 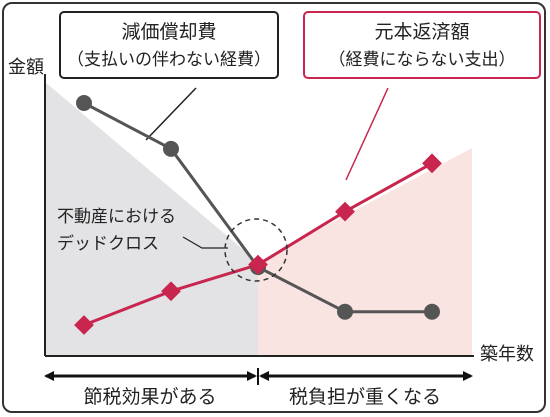 What do you see at coordinates (149, 397) in the screenshot?
I see `tax-saving-label: 節税効果がある` at bounding box center [149, 397].